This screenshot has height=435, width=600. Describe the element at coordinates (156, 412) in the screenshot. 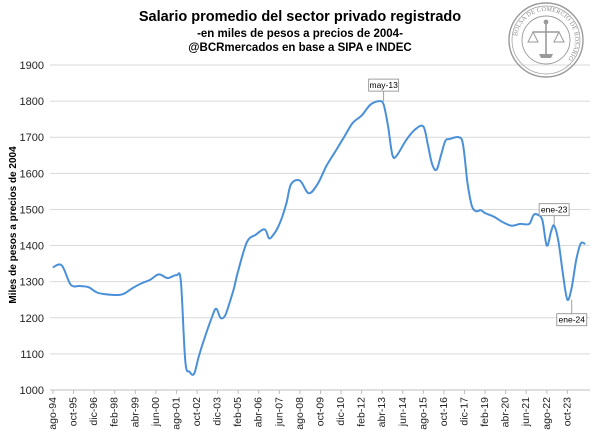

I see `x-tick-label: jun-00` at that location.